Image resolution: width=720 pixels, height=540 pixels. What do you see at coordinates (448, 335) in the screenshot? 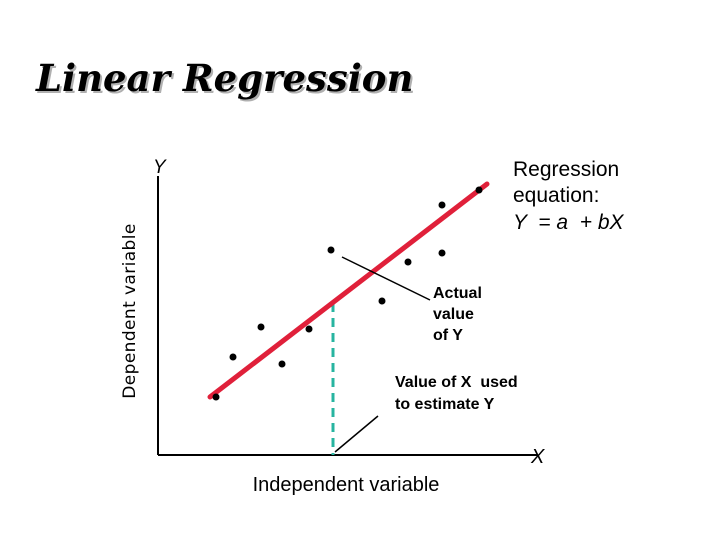
I see `actual-value-line-3: of Y` at bounding box center [448, 335].